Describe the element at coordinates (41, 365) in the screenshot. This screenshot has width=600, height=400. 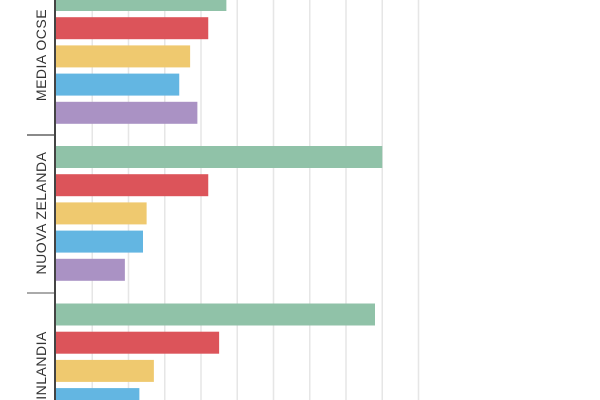
I see `group-label-finlandia: FINLANDIA` at that location.